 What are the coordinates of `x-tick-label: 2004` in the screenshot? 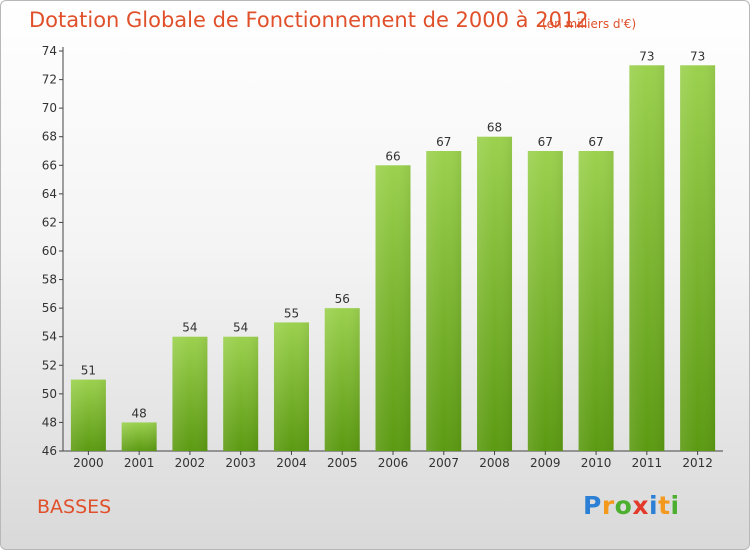 It's located at (291, 463).